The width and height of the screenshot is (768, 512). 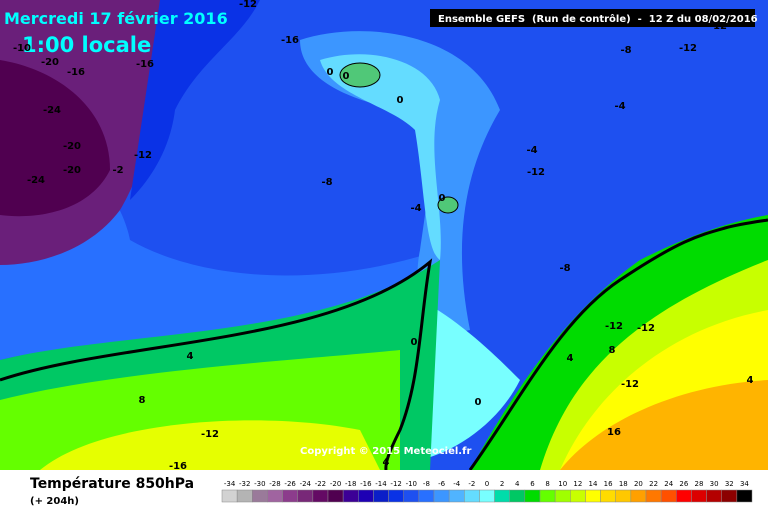 I want to click on legend-label: 14, so click(x=593, y=484).